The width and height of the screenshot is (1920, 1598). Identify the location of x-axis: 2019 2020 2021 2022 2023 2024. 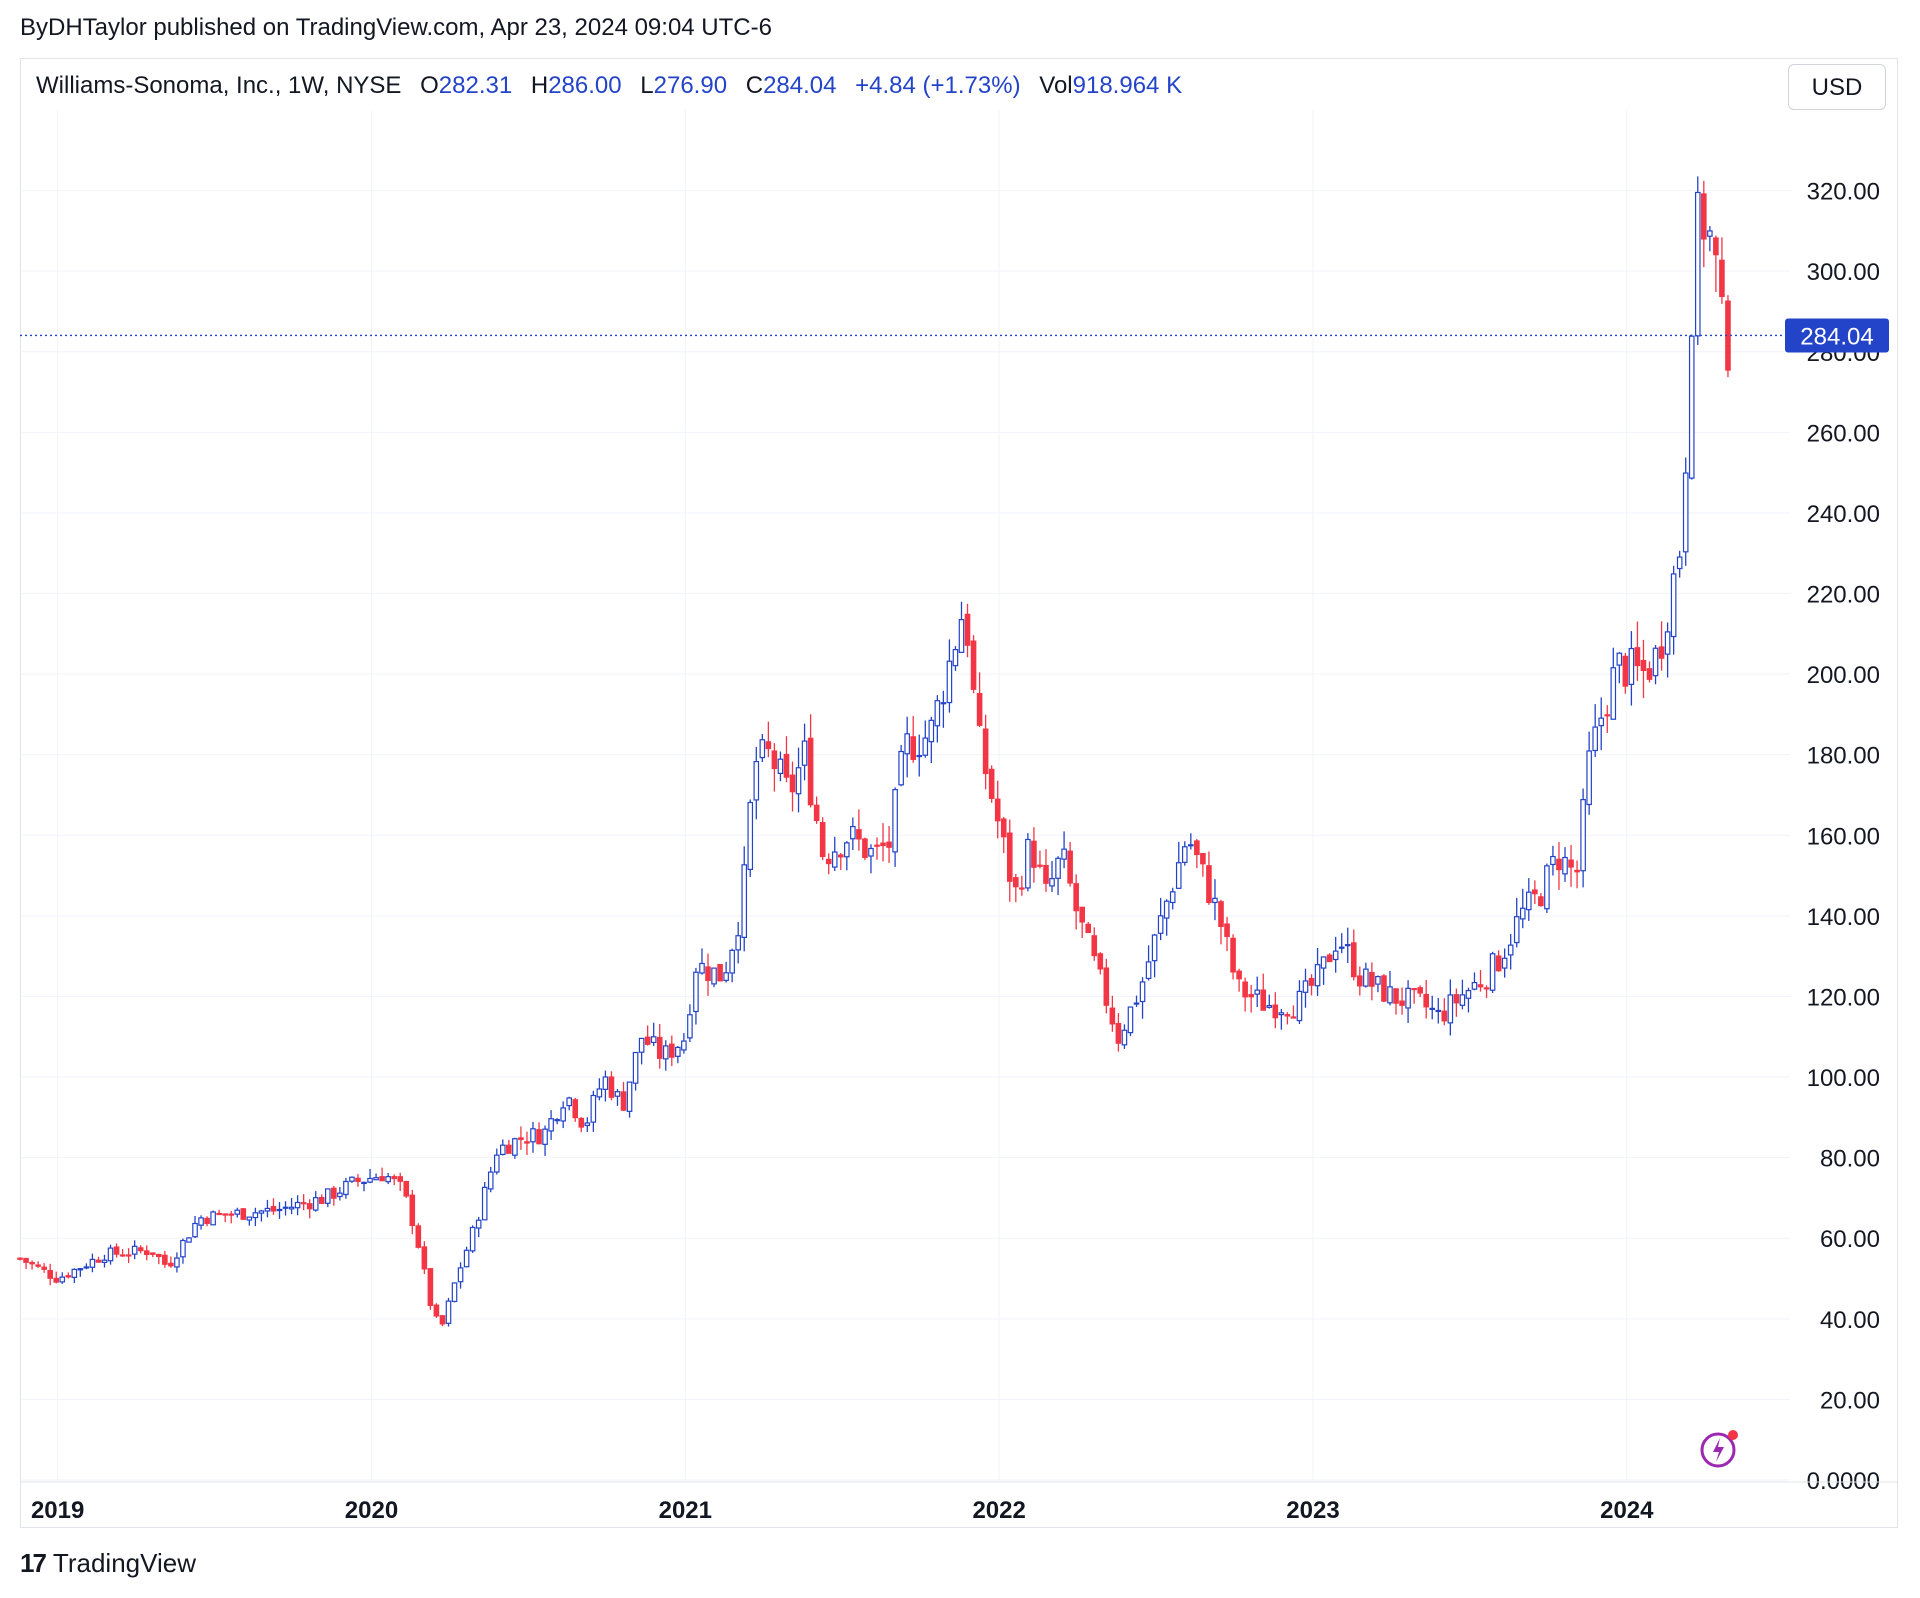
(959, 1502).